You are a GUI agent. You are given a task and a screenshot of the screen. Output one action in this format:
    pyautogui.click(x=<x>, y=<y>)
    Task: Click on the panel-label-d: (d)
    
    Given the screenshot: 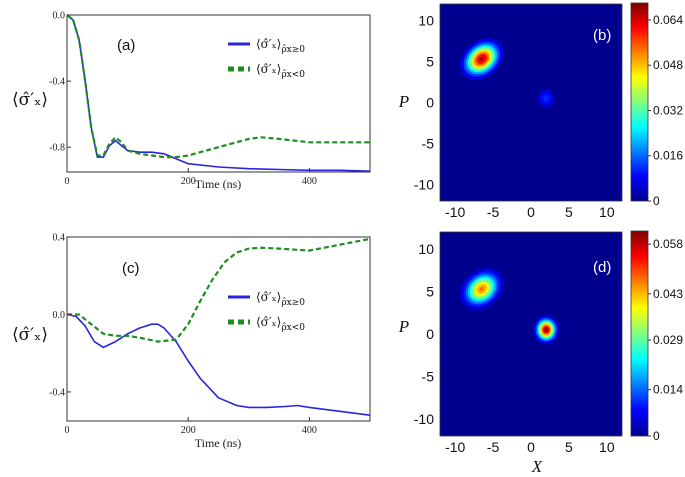 What is the action you would take?
    pyautogui.click(x=602, y=267)
    